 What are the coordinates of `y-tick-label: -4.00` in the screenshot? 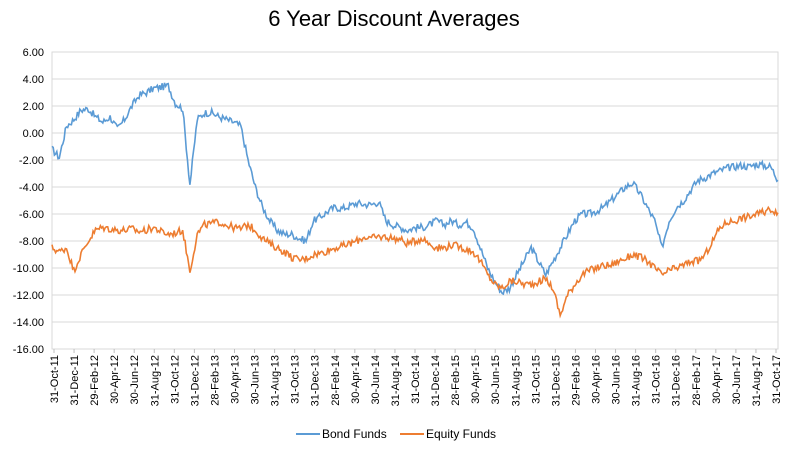 It's located at (31, 188).